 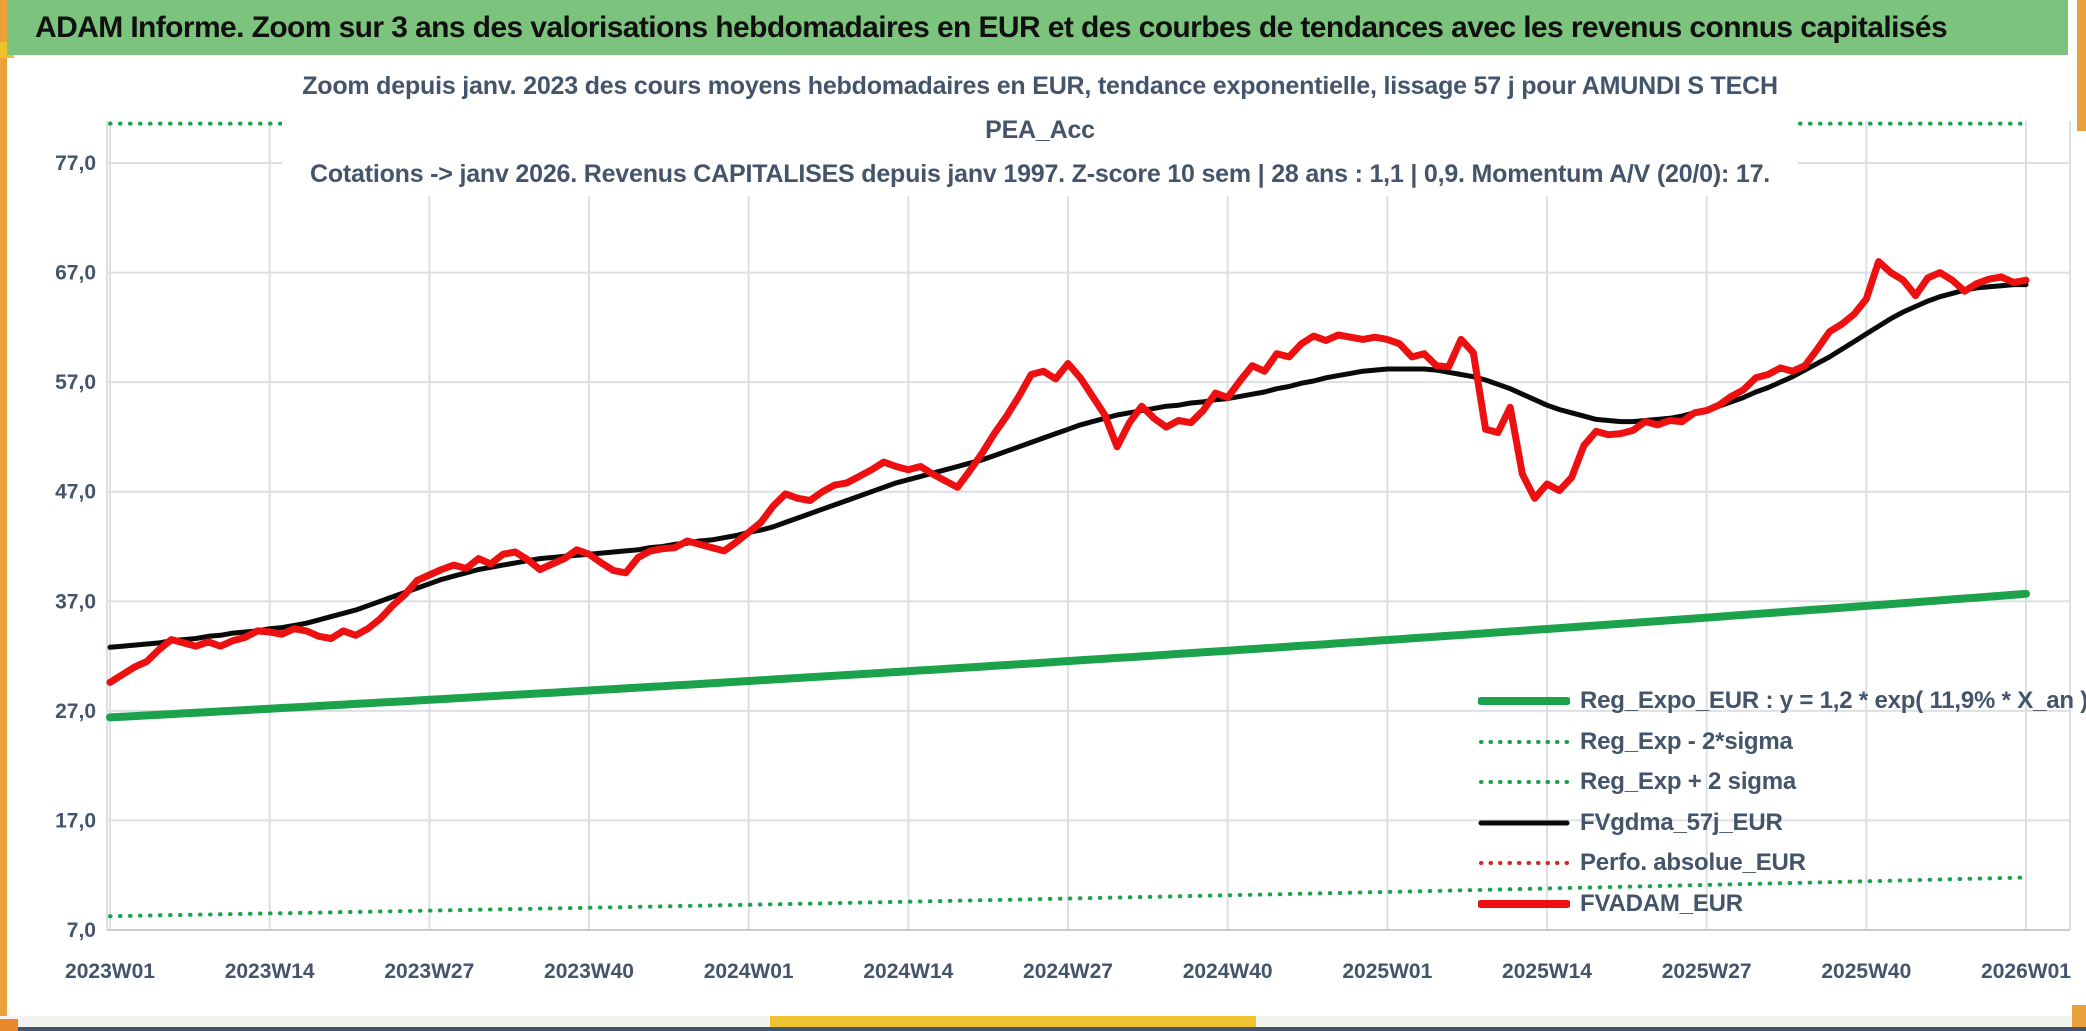 What do you see at coordinates (270, 971) in the screenshot?
I see `x-tick-label: 2023W14` at bounding box center [270, 971].